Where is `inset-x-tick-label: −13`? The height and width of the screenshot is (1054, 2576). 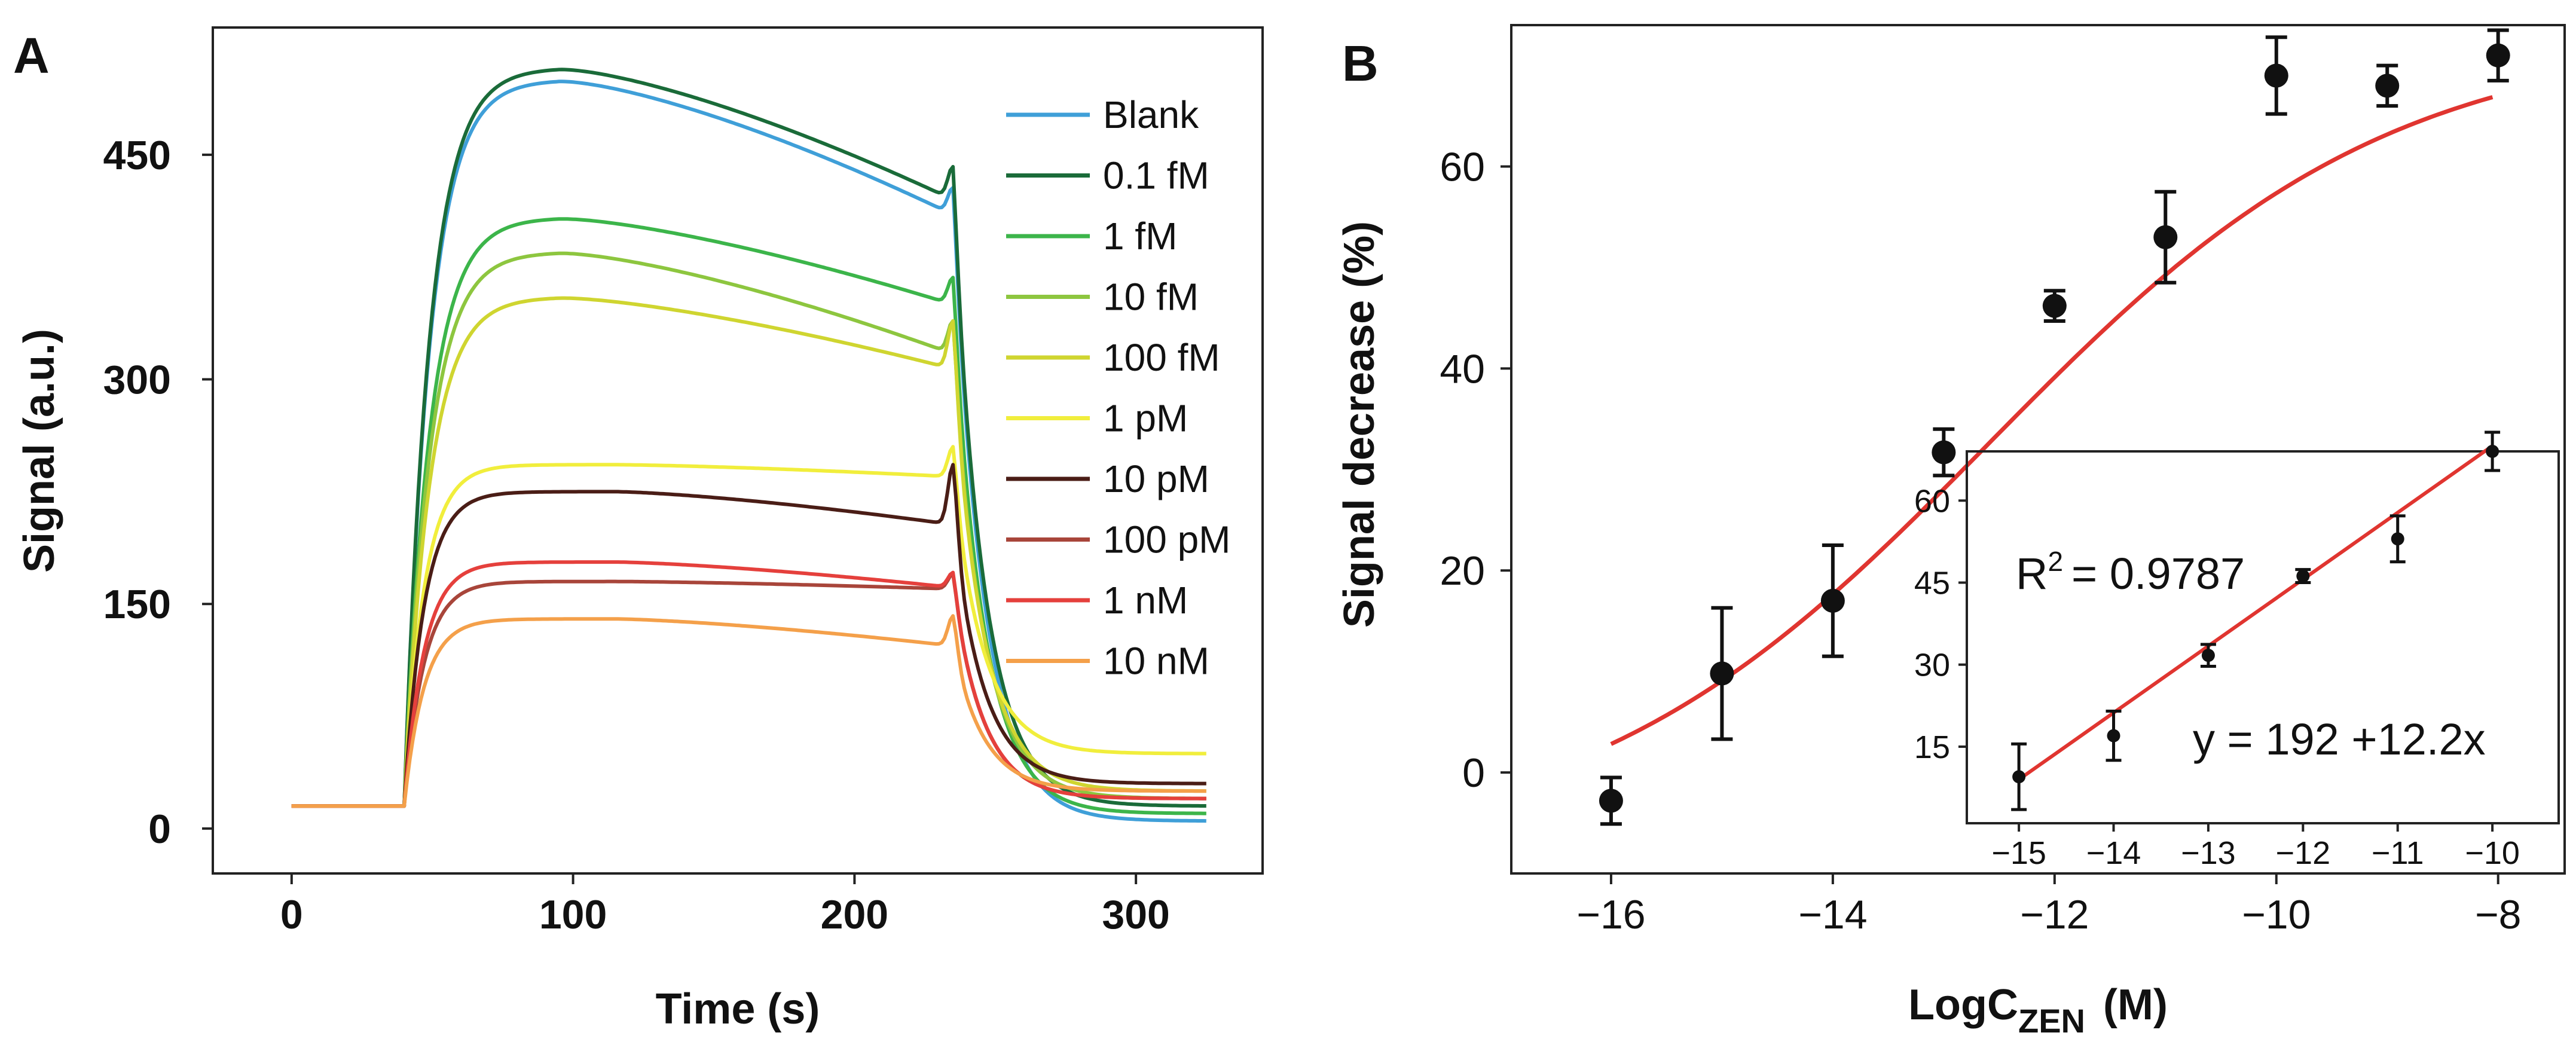
inset-x-tick-label: −13 is located at coordinates (2208, 853).